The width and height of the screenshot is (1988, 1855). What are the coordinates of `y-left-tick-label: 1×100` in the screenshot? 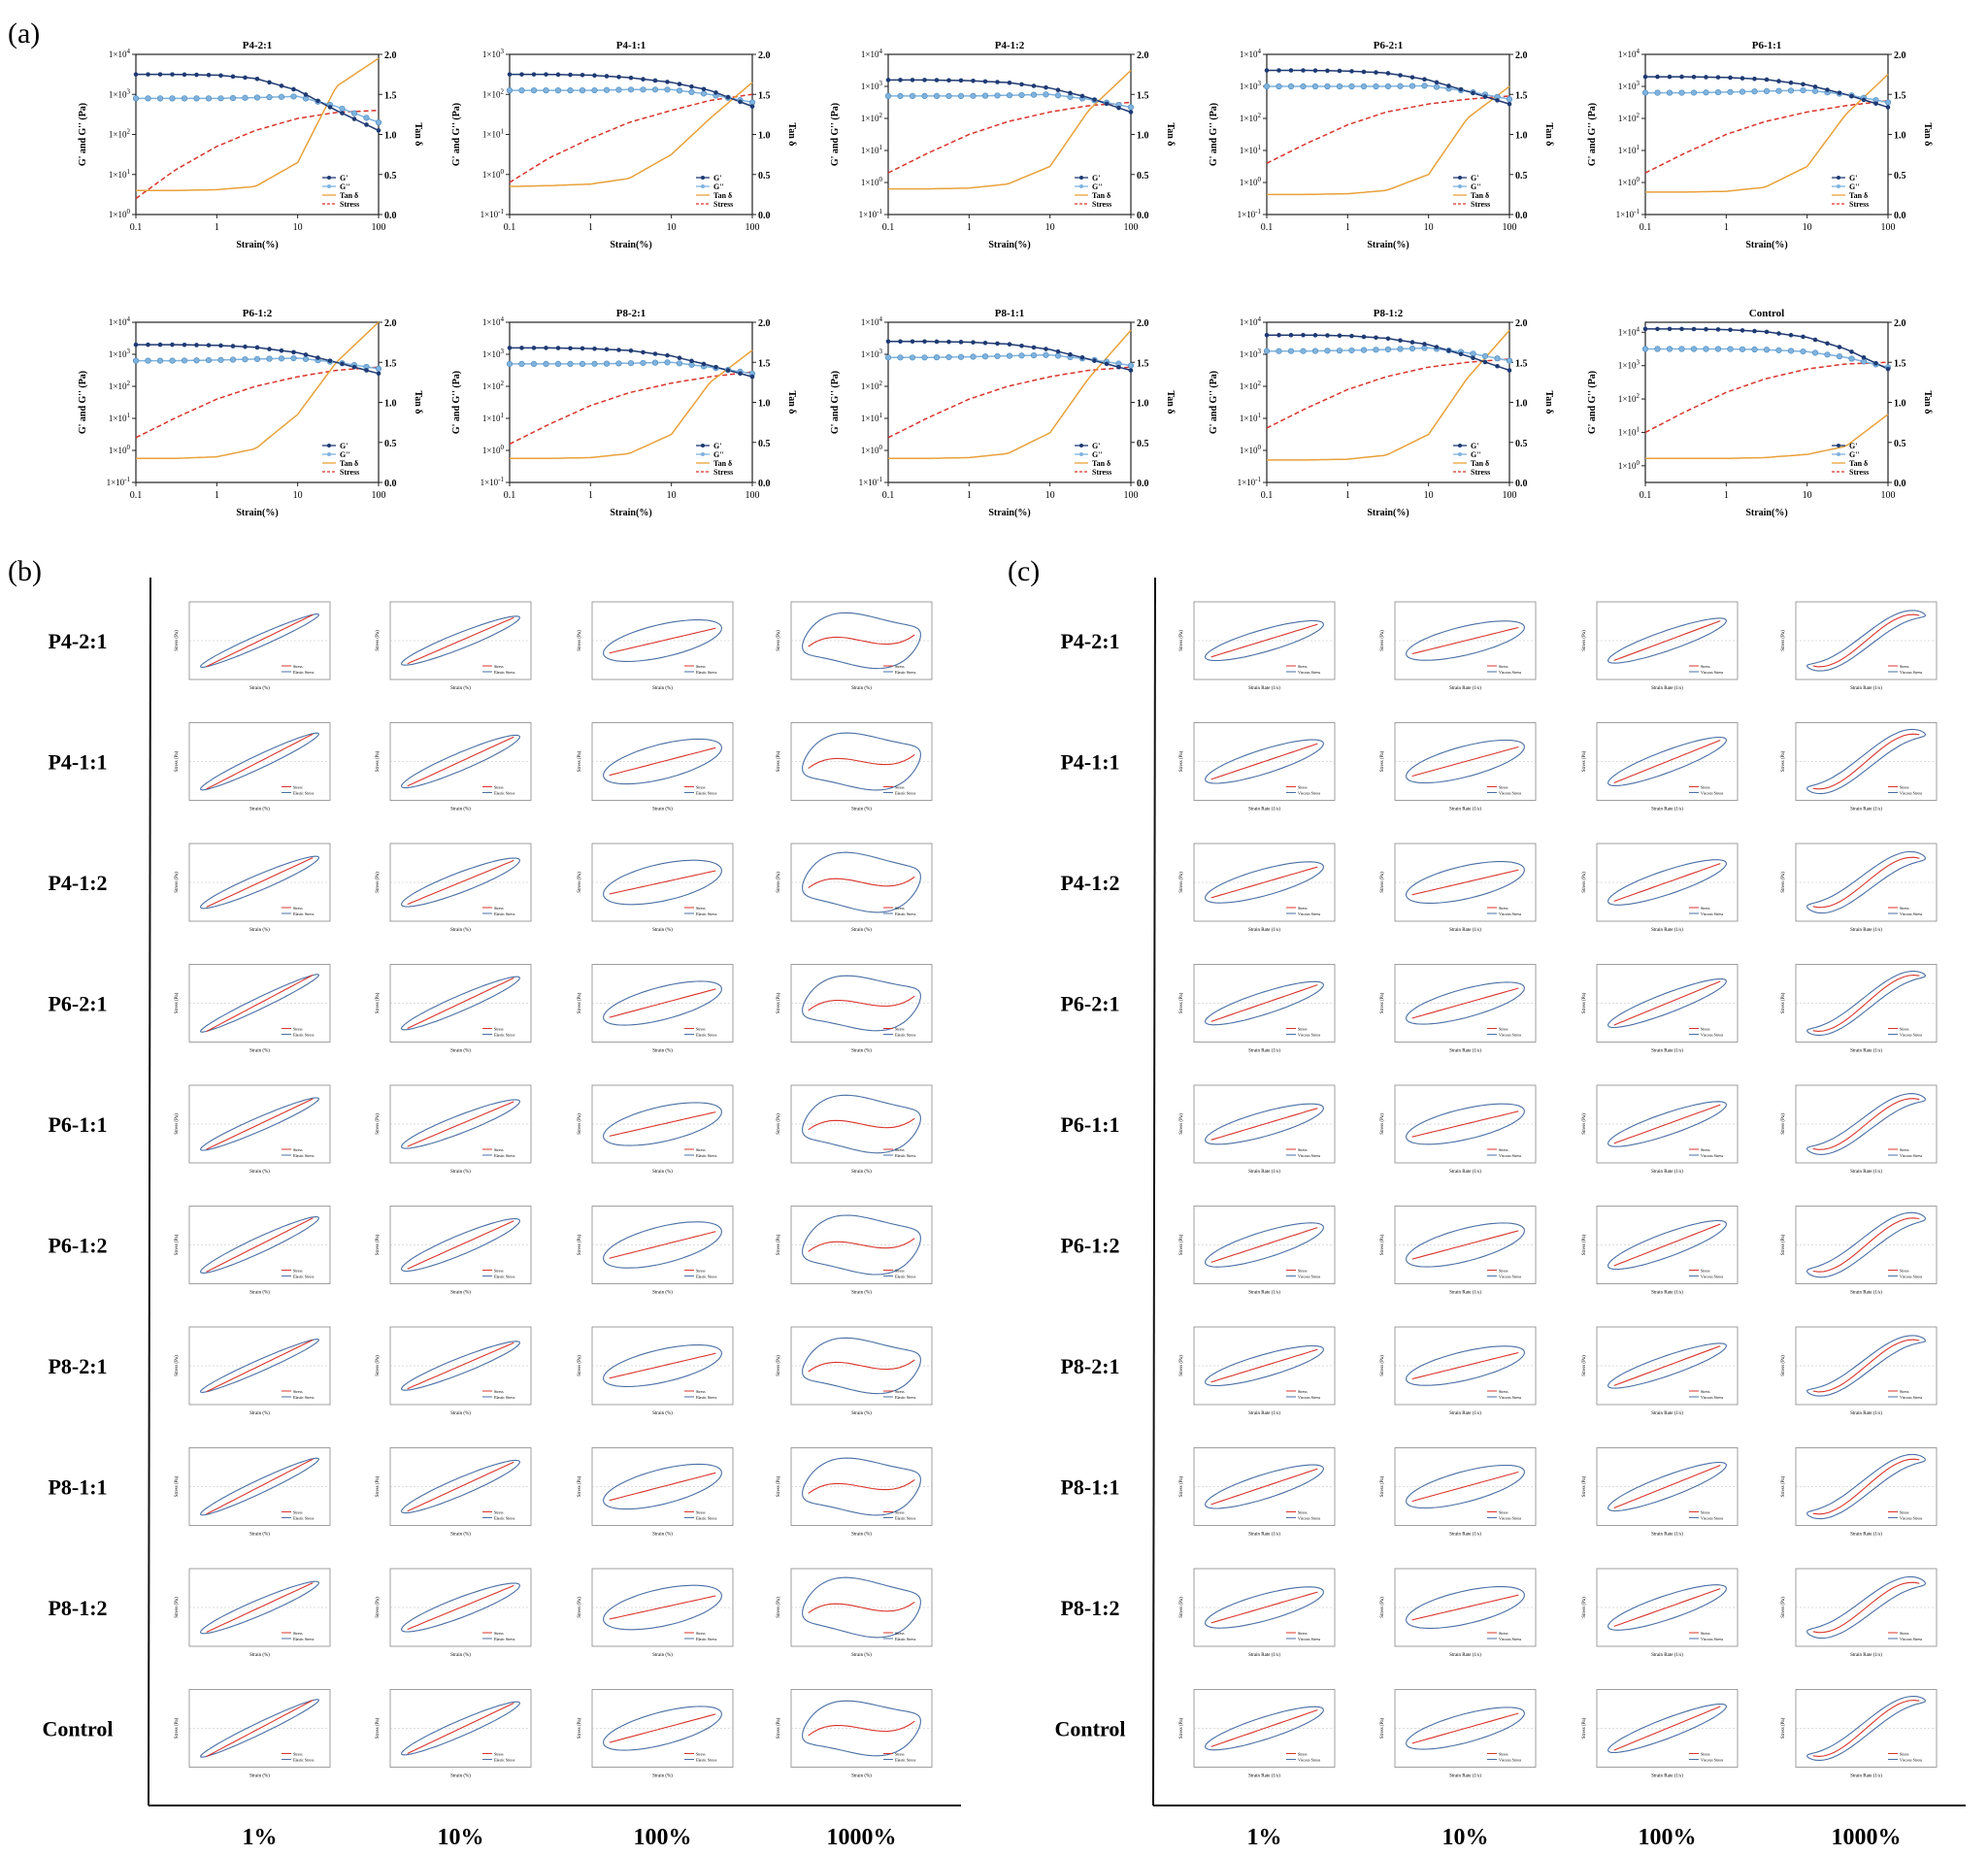 It's located at (1629, 465).